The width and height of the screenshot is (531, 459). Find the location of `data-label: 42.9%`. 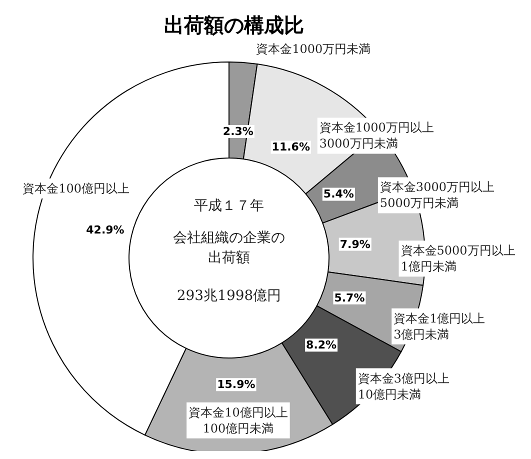

data-label: 42.9% is located at coordinates (105, 230).